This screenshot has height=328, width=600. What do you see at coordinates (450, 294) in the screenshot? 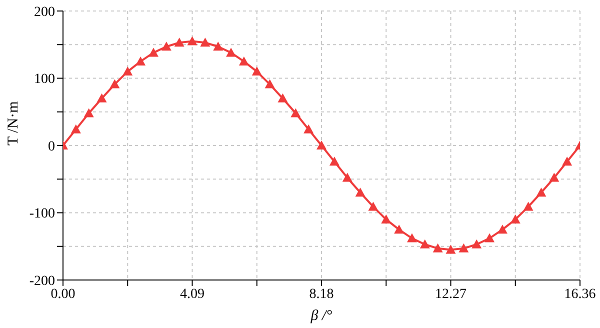
I see `x-tick-label: 12.27` at bounding box center [450, 294].